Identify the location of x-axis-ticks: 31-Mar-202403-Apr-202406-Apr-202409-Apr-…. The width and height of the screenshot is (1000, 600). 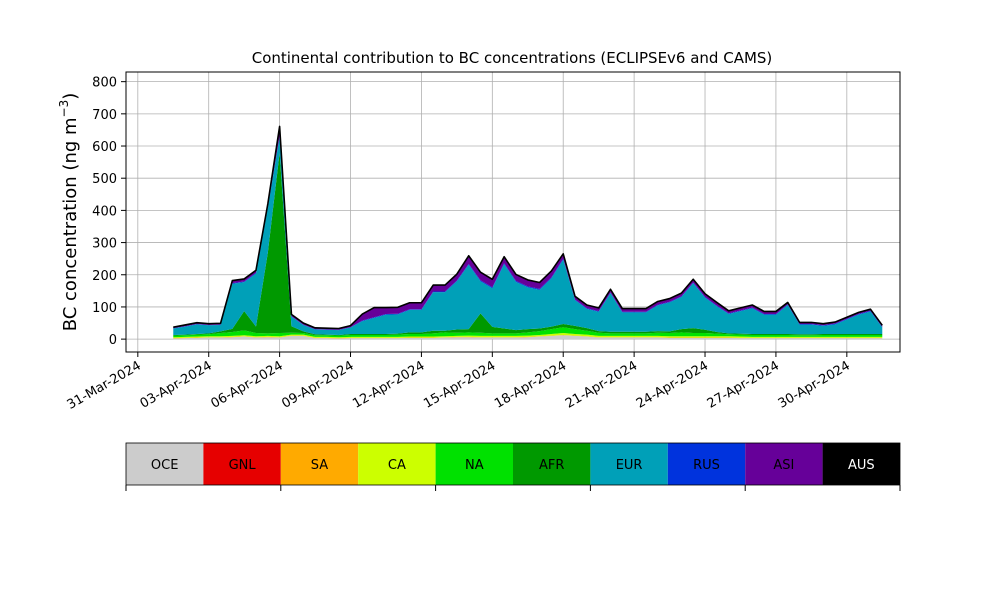
(459, 382).